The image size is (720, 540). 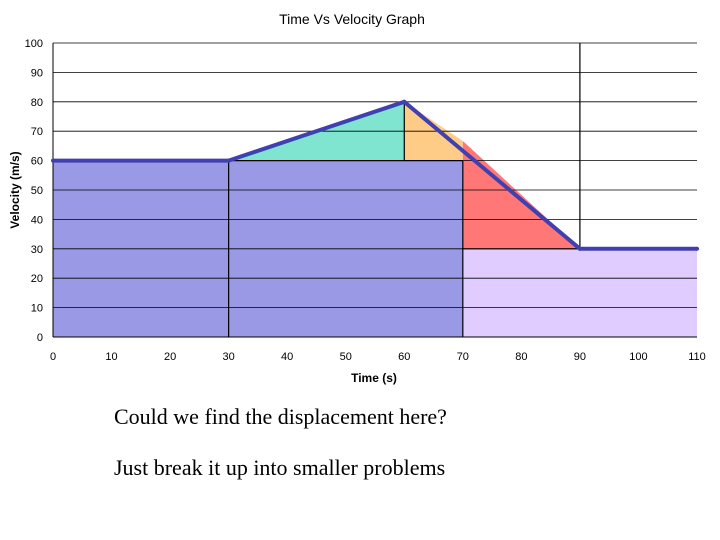 I want to click on x-tick-label-40: 40, so click(x=287, y=357).